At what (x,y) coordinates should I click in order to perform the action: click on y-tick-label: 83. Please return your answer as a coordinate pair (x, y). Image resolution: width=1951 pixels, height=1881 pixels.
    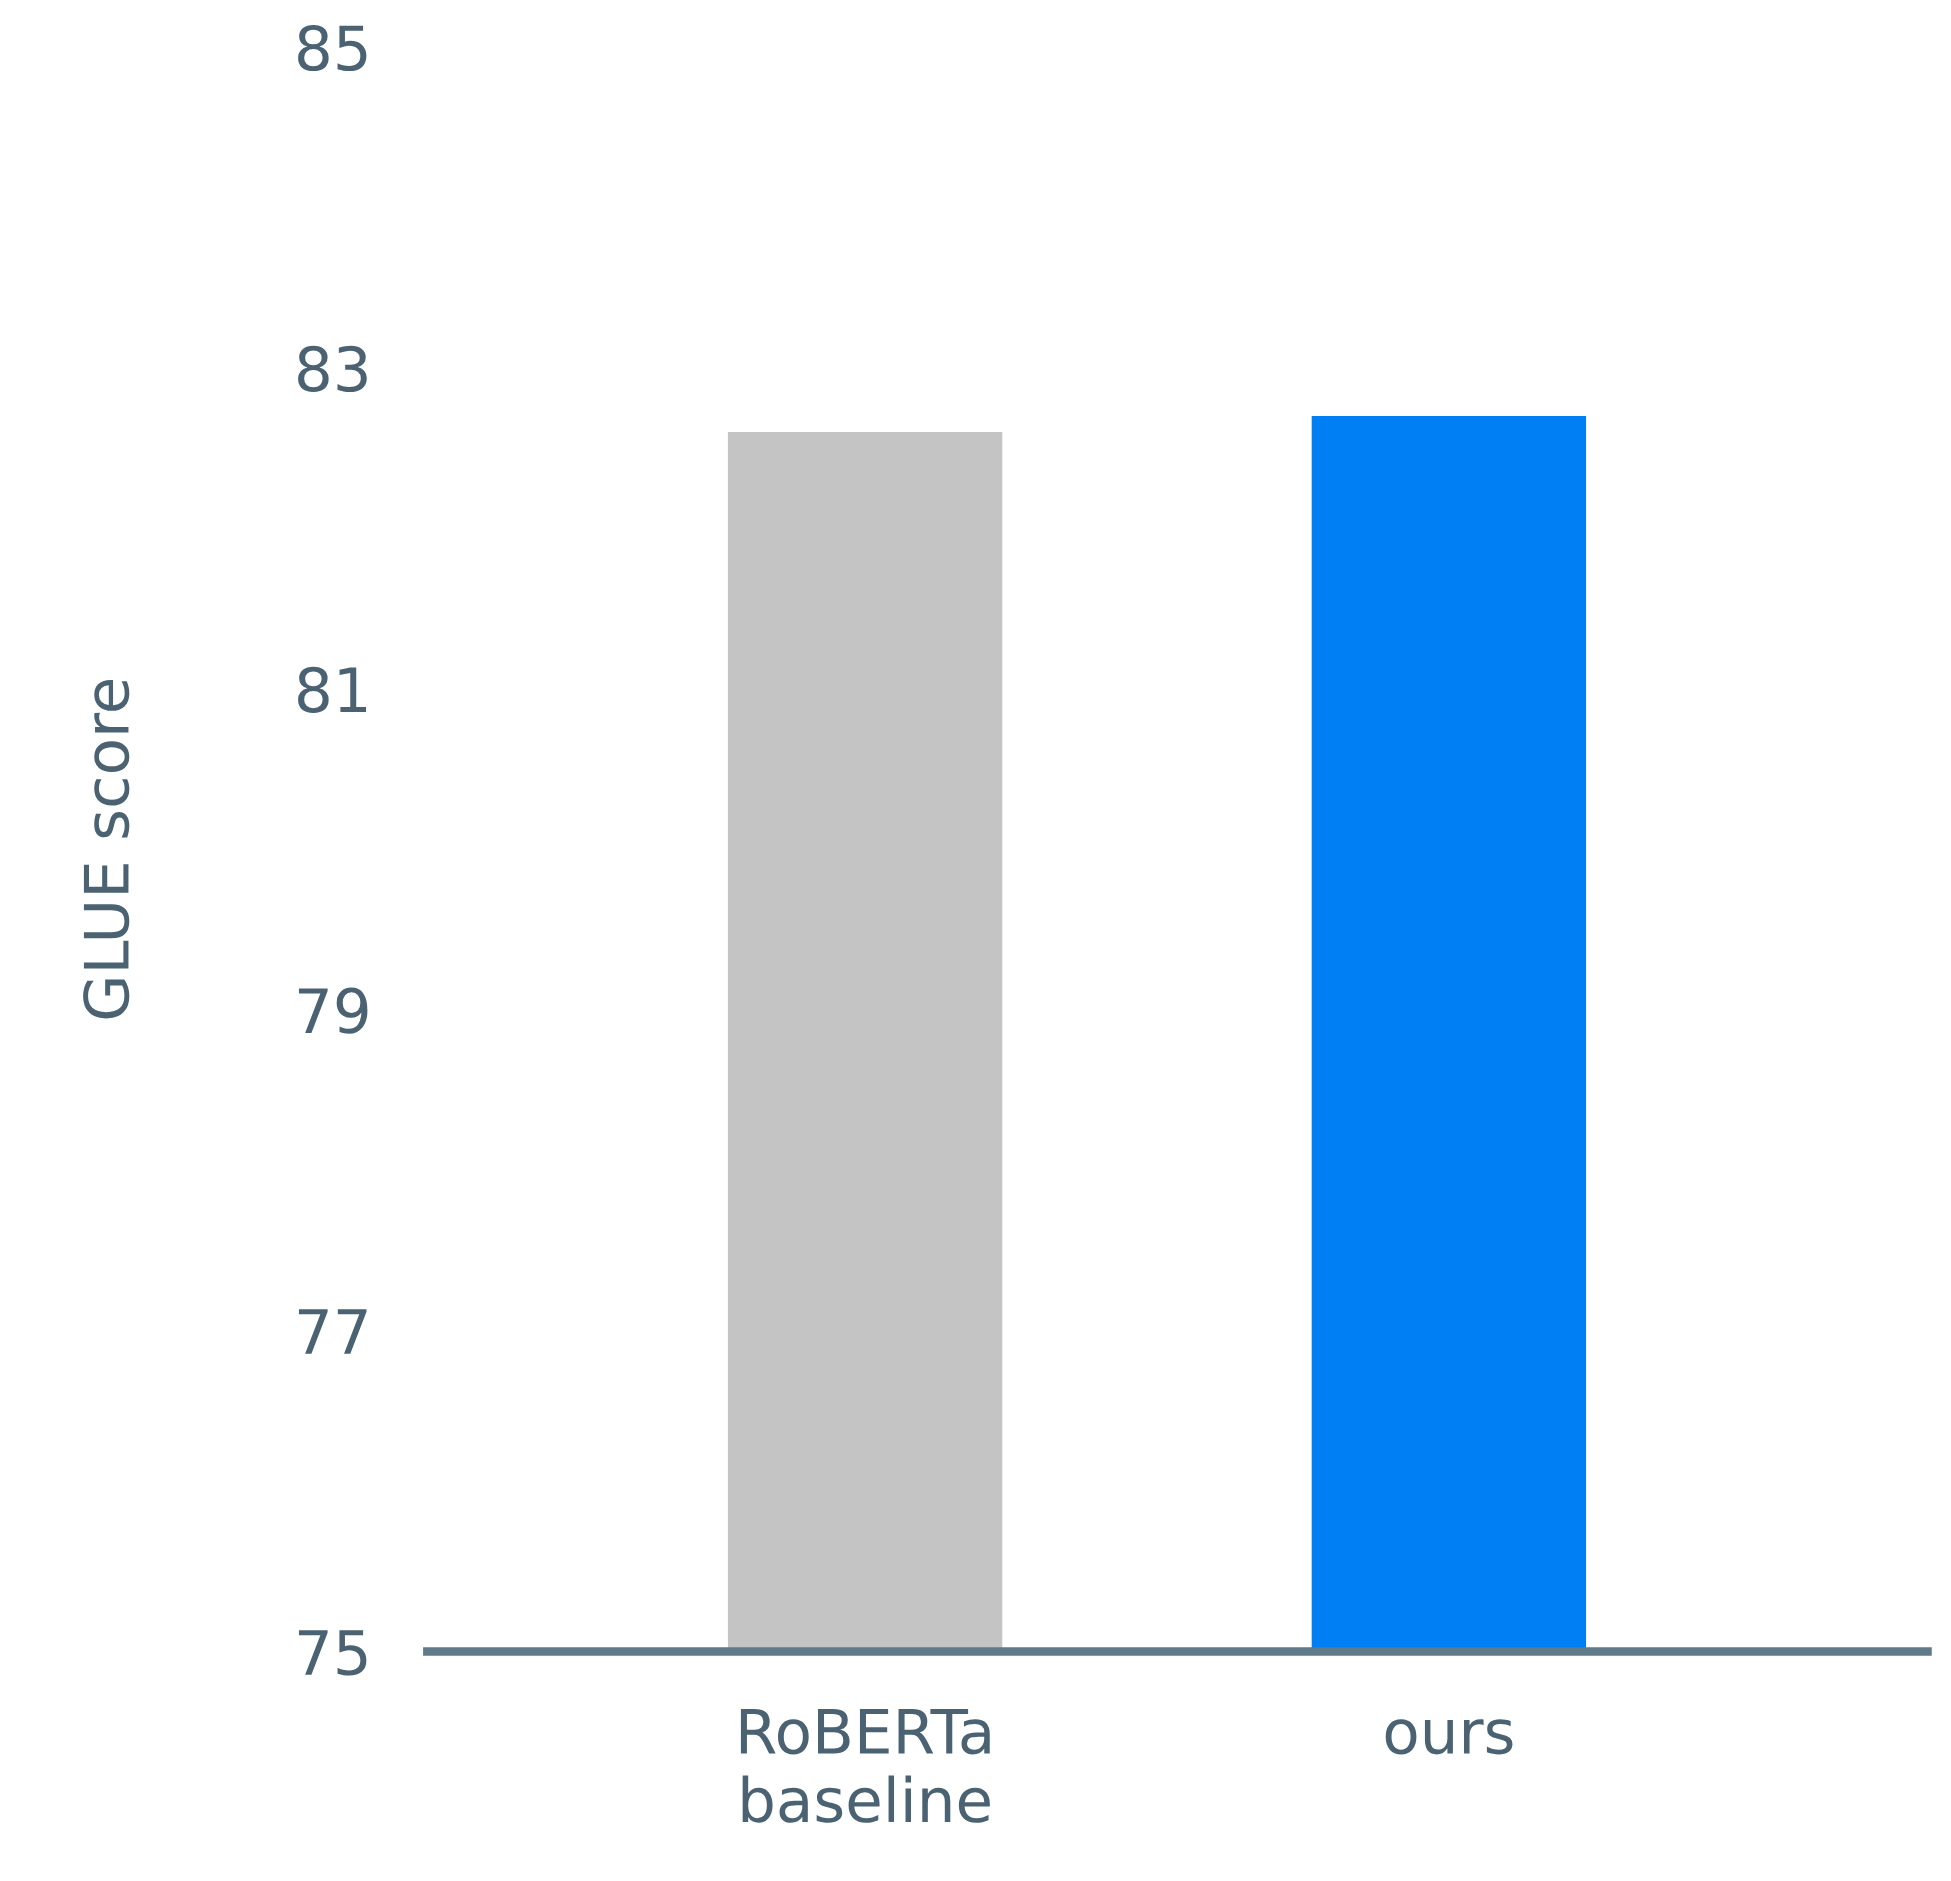
    Looking at the image, I should click on (332, 369).